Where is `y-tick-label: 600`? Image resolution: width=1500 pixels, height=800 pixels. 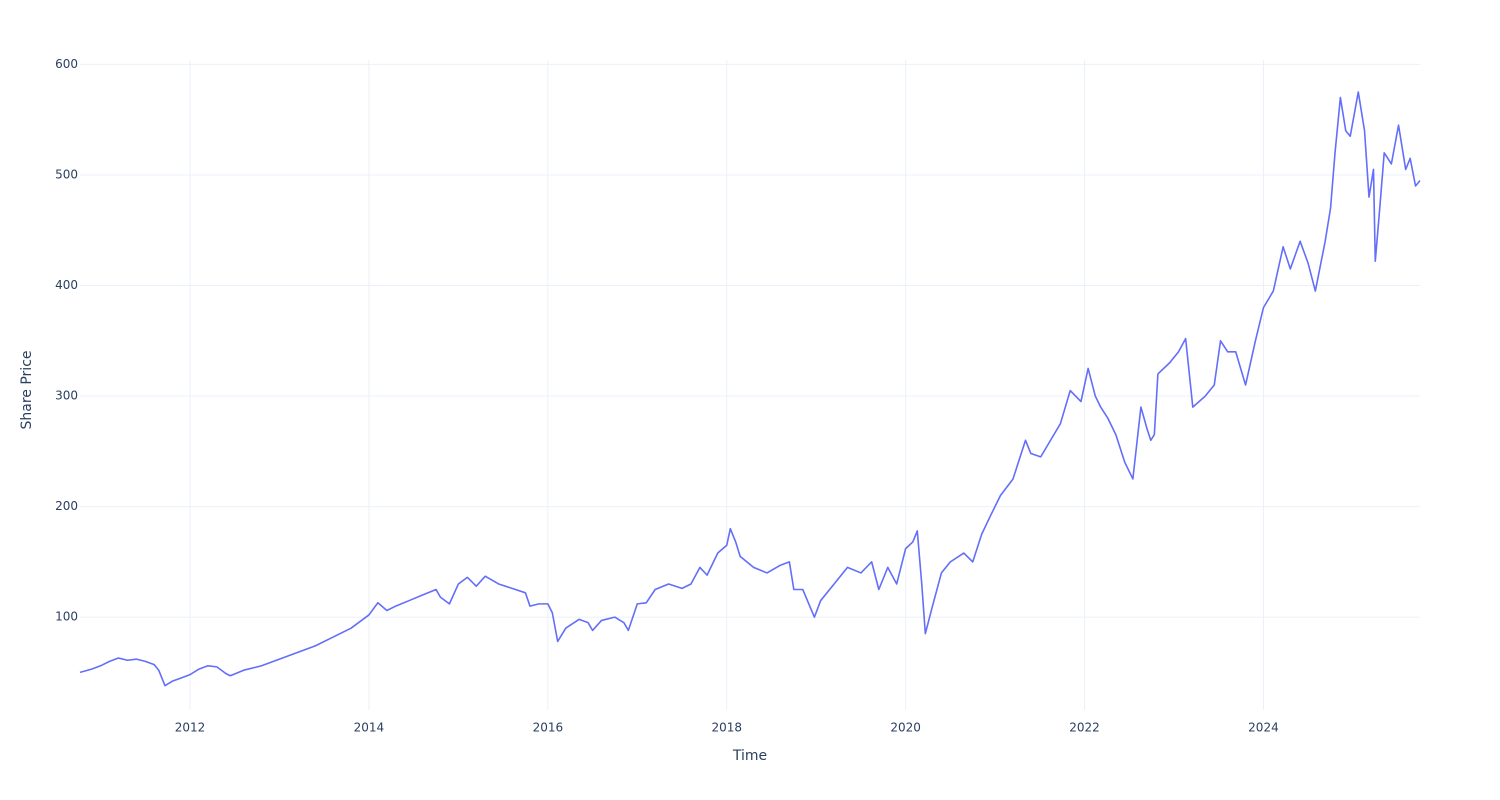
y-tick-label: 600 is located at coordinates (66, 64).